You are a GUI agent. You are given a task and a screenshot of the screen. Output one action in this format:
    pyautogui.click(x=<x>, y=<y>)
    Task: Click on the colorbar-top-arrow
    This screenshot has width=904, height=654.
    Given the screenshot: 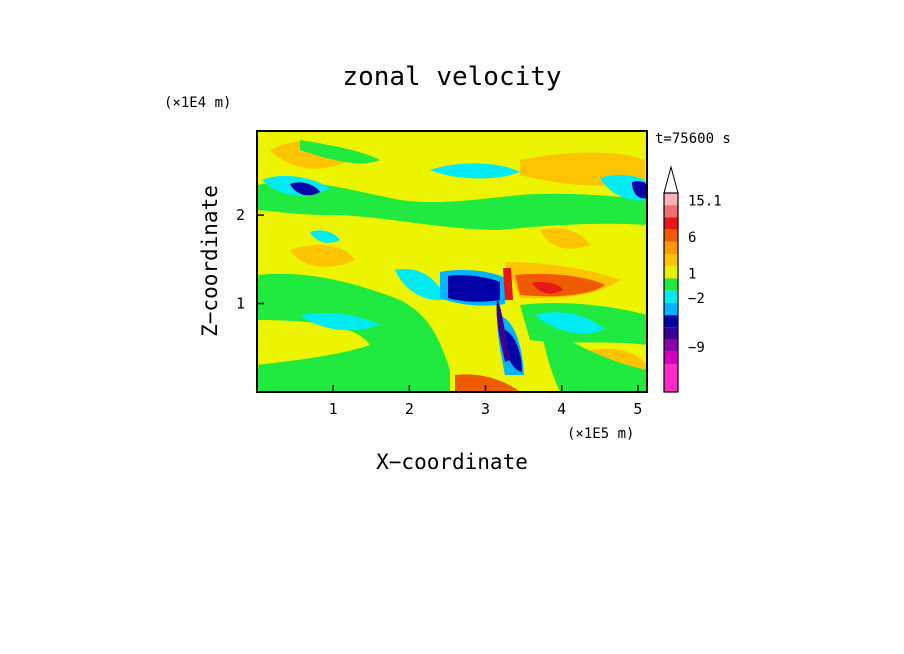 What is the action you would take?
    pyautogui.click(x=671, y=179)
    